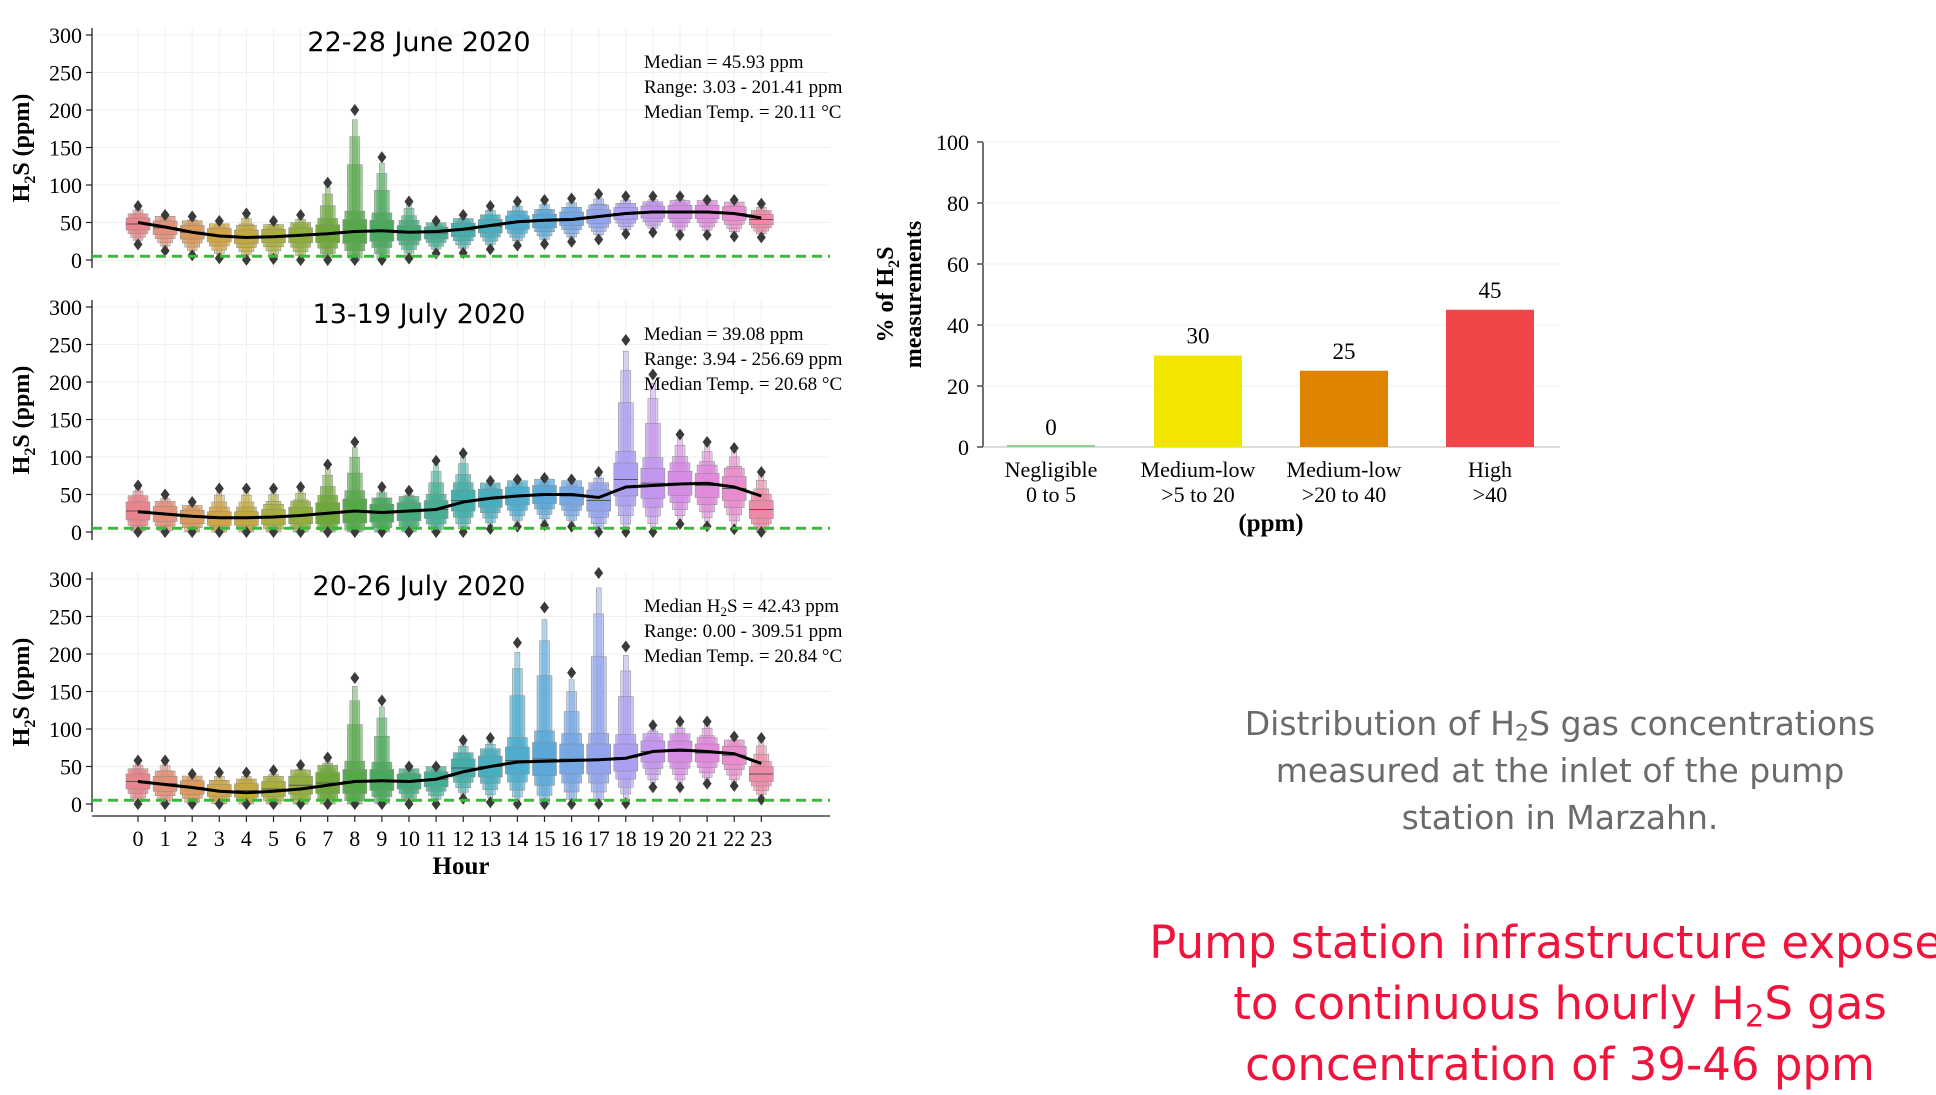 Image resolution: width=1936 pixels, height=1095 pixels. I want to click on y-tick-label: 0, so click(76, 804).